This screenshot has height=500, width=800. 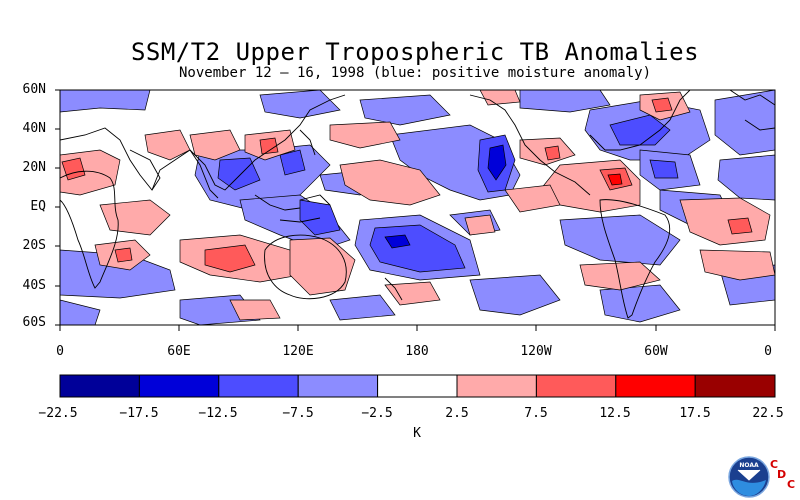 What do you see at coordinates (298, 351) in the screenshot?
I see `lon-label-120e: 120E` at bounding box center [298, 351].